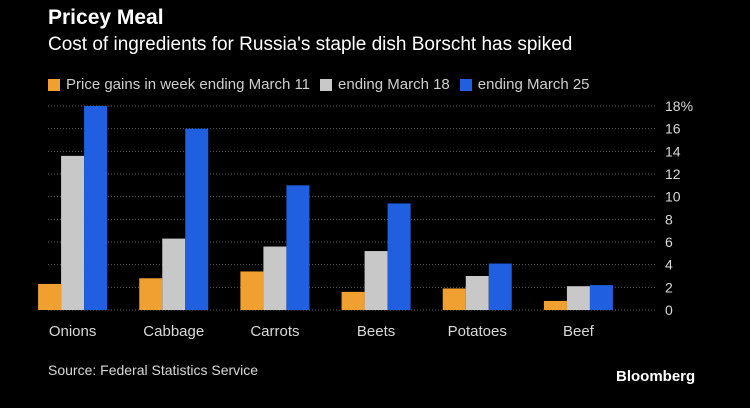  I want to click on source-note: Source: Federal Statistics Service, so click(153, 370).